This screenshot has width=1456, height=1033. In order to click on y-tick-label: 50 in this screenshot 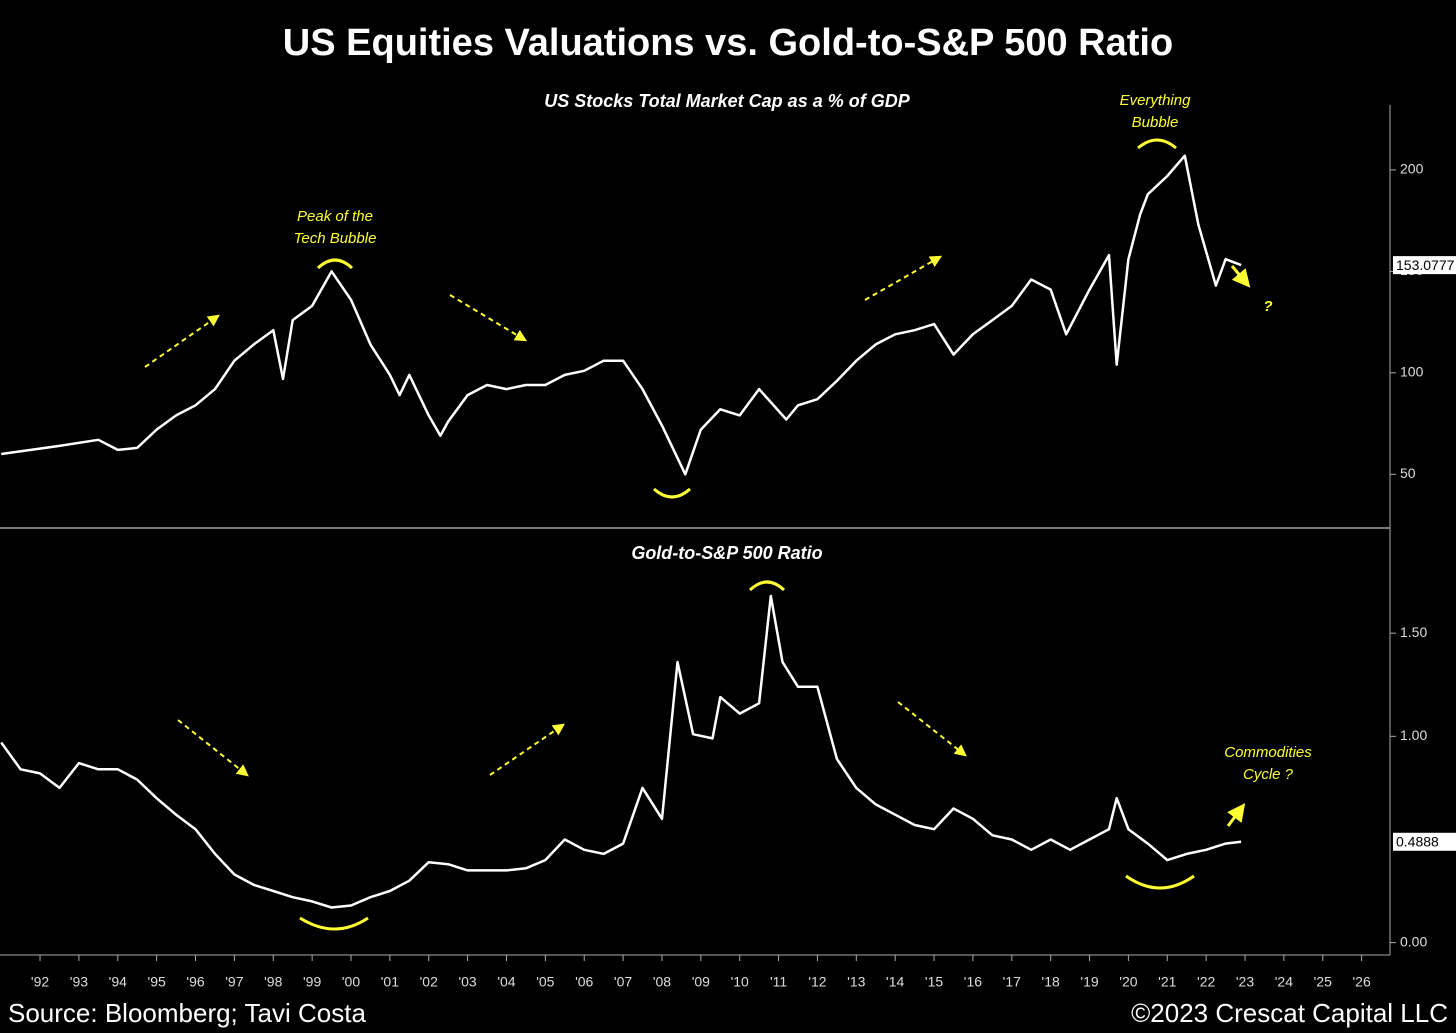, I will do `click(1408, 473)`.